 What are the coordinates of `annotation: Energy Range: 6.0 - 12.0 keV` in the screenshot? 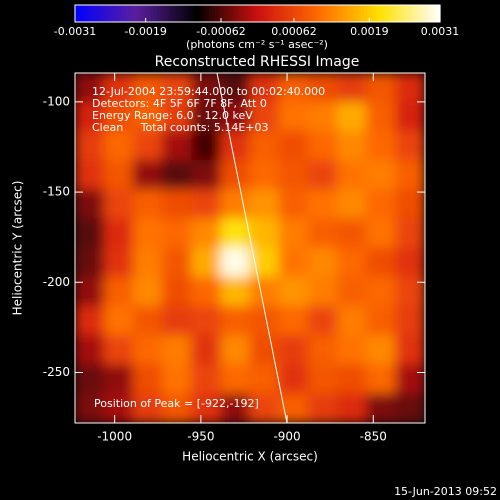 It's located at (172, 115).